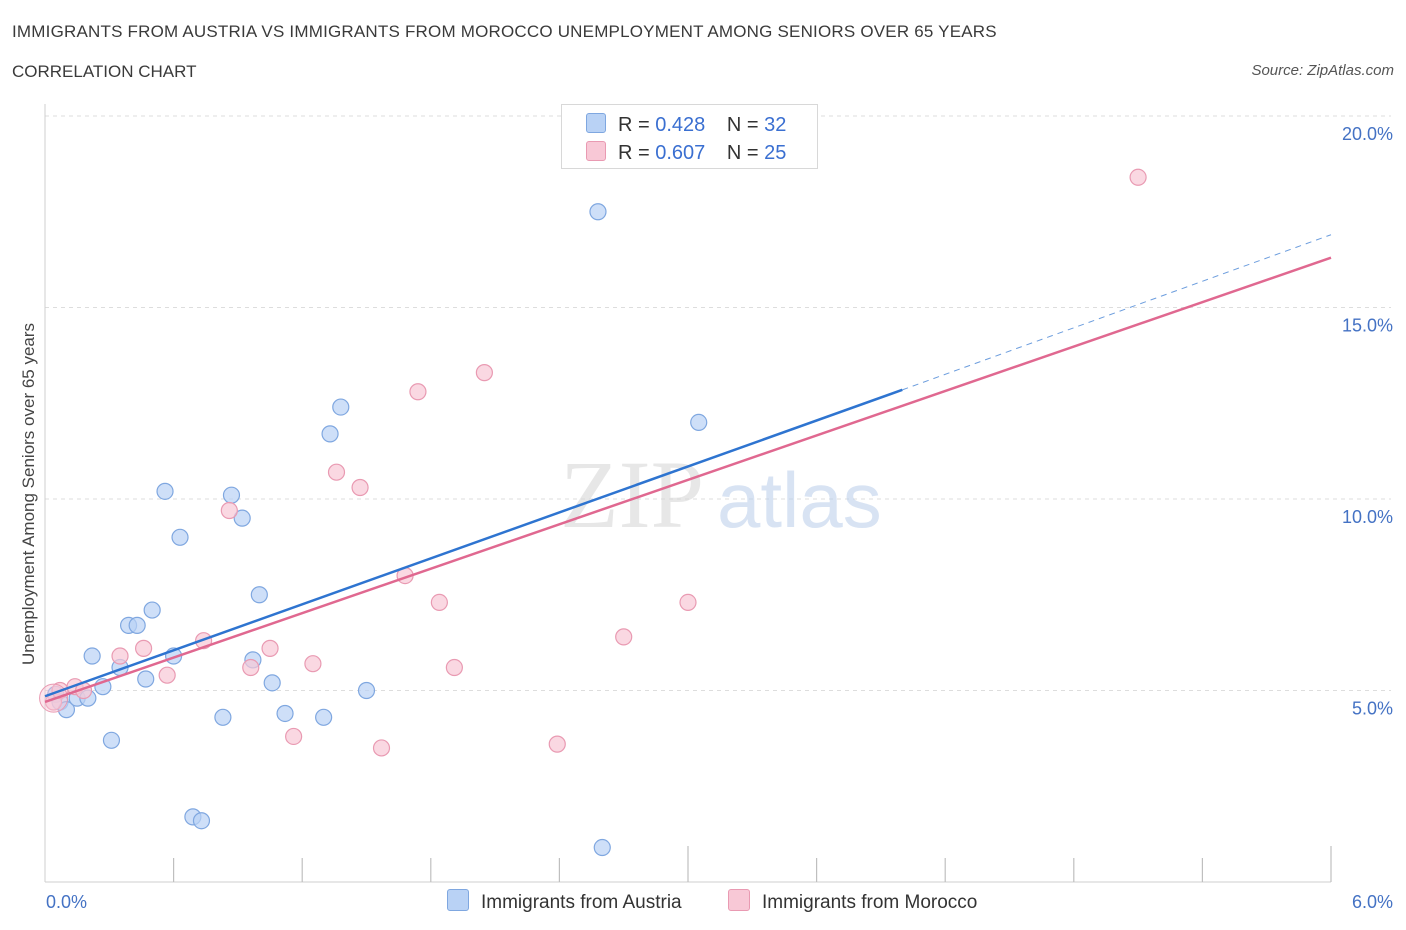 The height and width of the screenshot is (930, 1406). What do you see at coordinates (632, 494) in the screenshot?
I see `watermark-zip: ZIP` at bounding box center [632, 494].